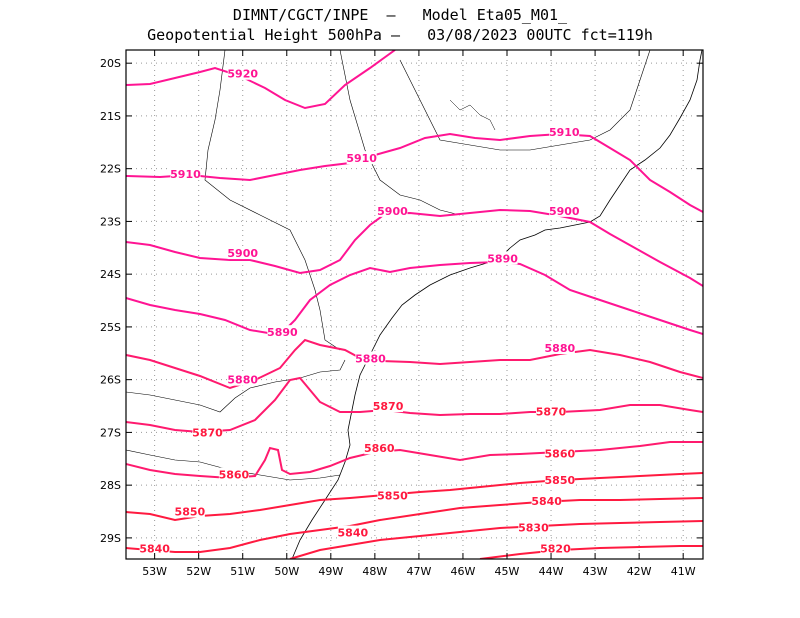 Image resolution: width=800 pixels, height=618 pixels. What do you see at coordinates (472, 115) in the screenshot?
I see `river` at bounding box center [472, 115].